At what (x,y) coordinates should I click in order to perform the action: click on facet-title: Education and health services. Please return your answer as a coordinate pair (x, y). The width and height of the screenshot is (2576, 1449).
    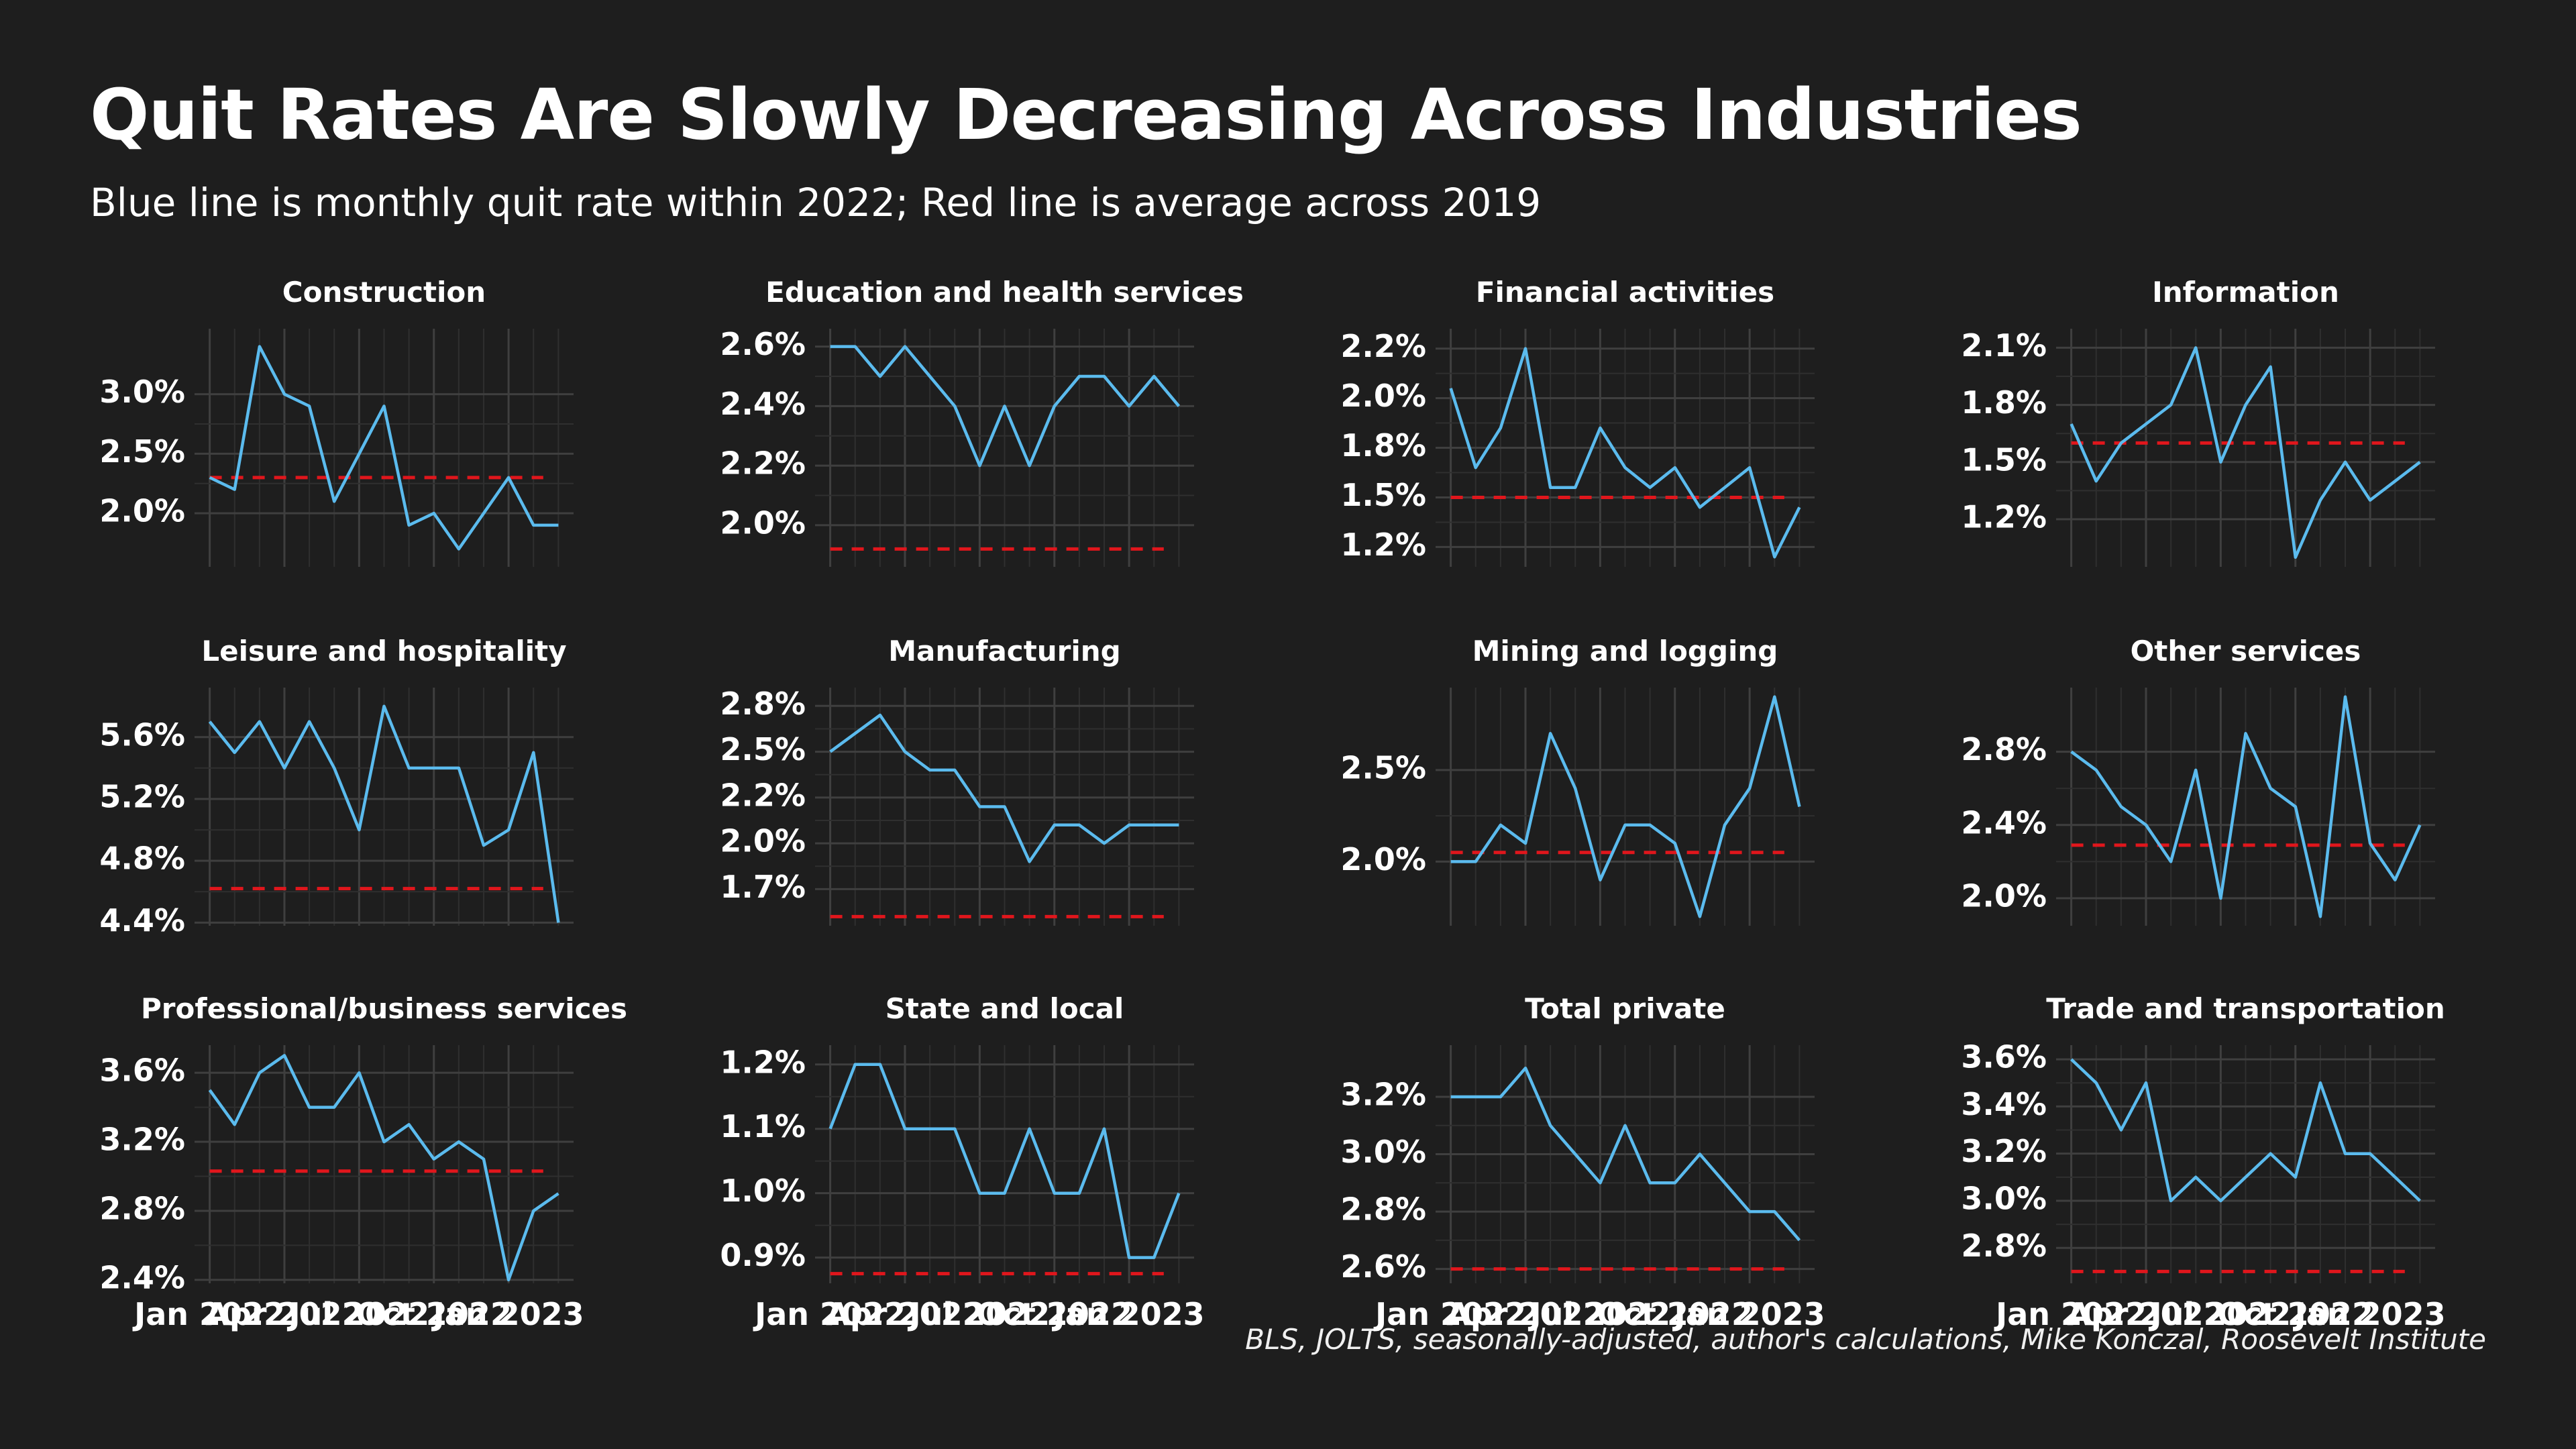
    Looking at the image, I should click on (1004, 292).